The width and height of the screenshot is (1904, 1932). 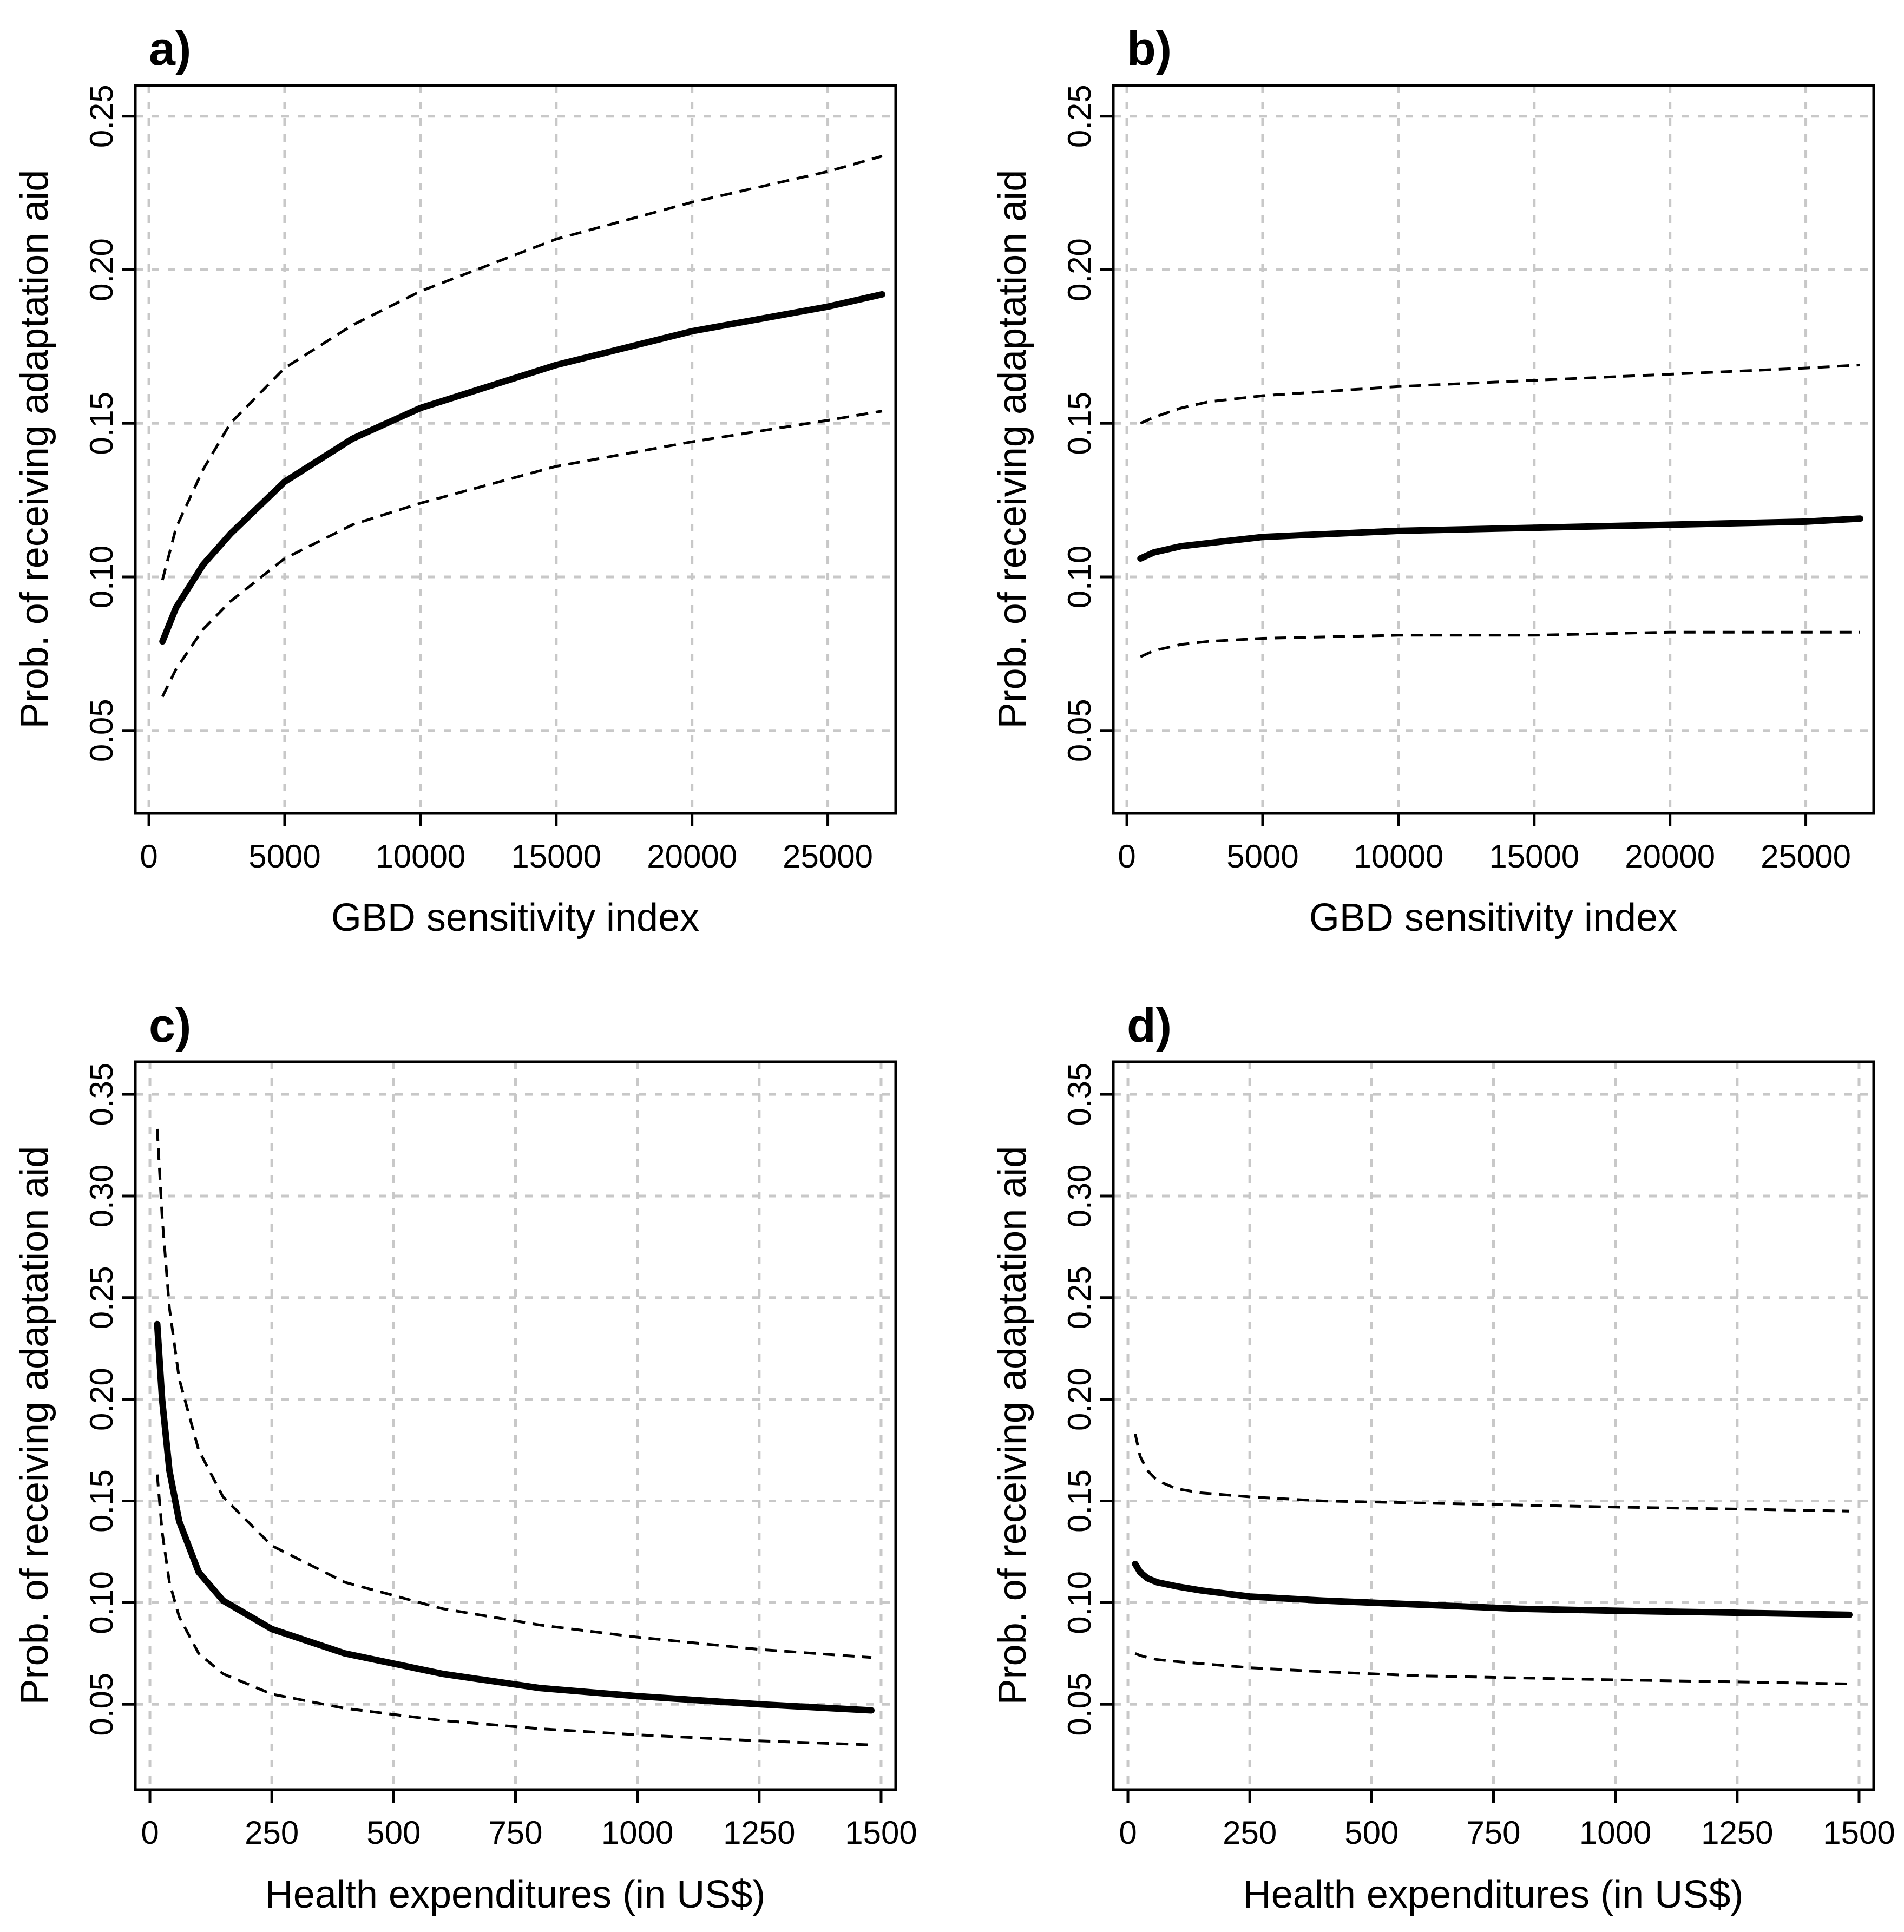 What do you see at coordinates (1149, 48) in the screenshot?
I see `panel-b-label: b)` at bounding box center [1149, 48].